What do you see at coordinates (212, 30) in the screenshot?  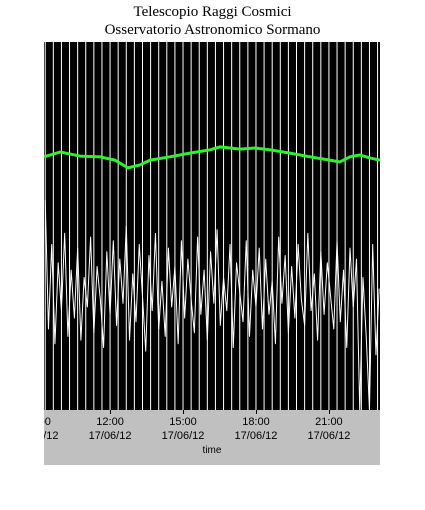 I see `chart-subtitle: Osservatorio Astronomico Sormano` at bounding box center [212, 30].